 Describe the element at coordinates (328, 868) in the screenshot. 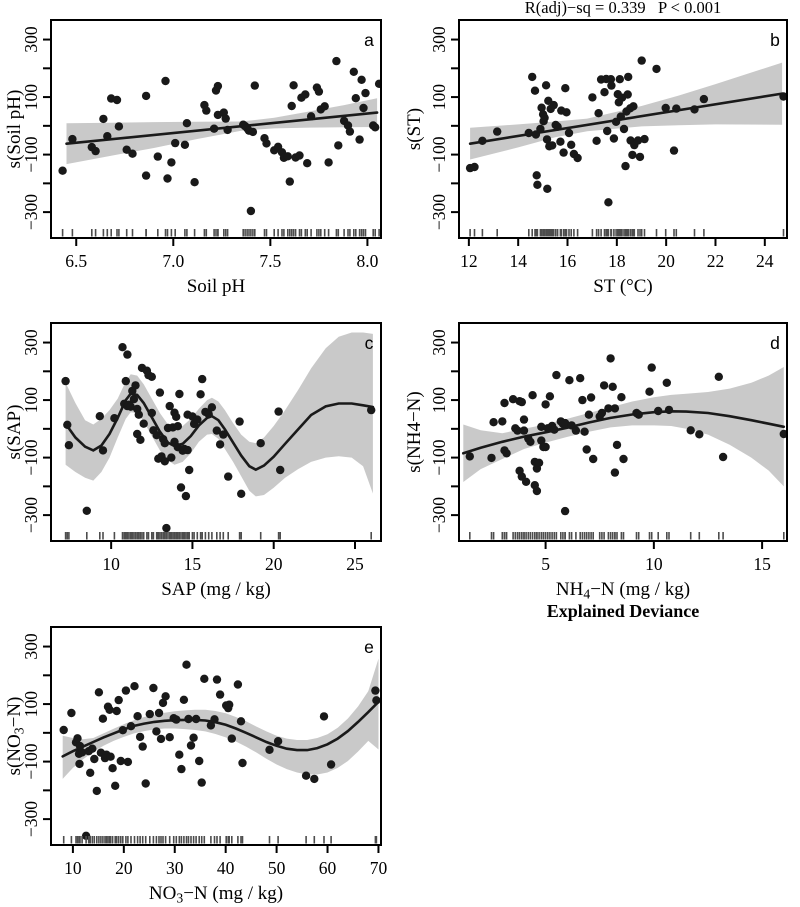

I see `x-tick-label: 60` at that location.